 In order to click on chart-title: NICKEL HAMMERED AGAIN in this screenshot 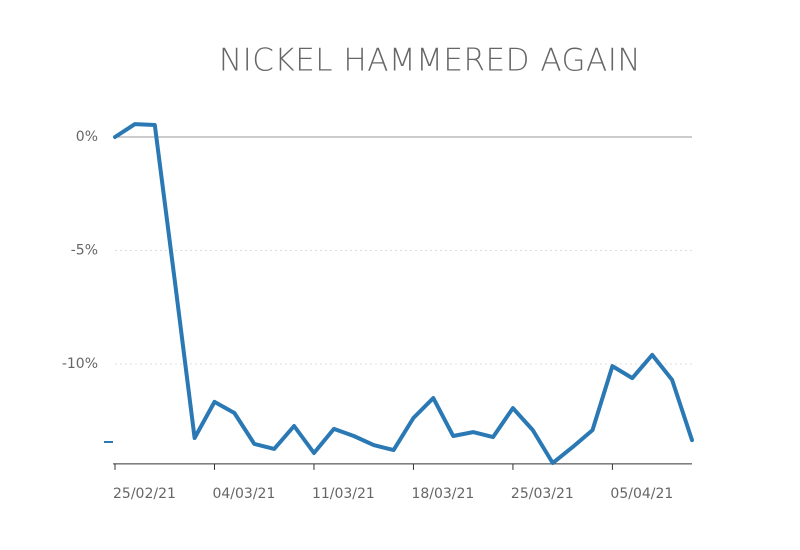, I will do `click(430, 61)`.